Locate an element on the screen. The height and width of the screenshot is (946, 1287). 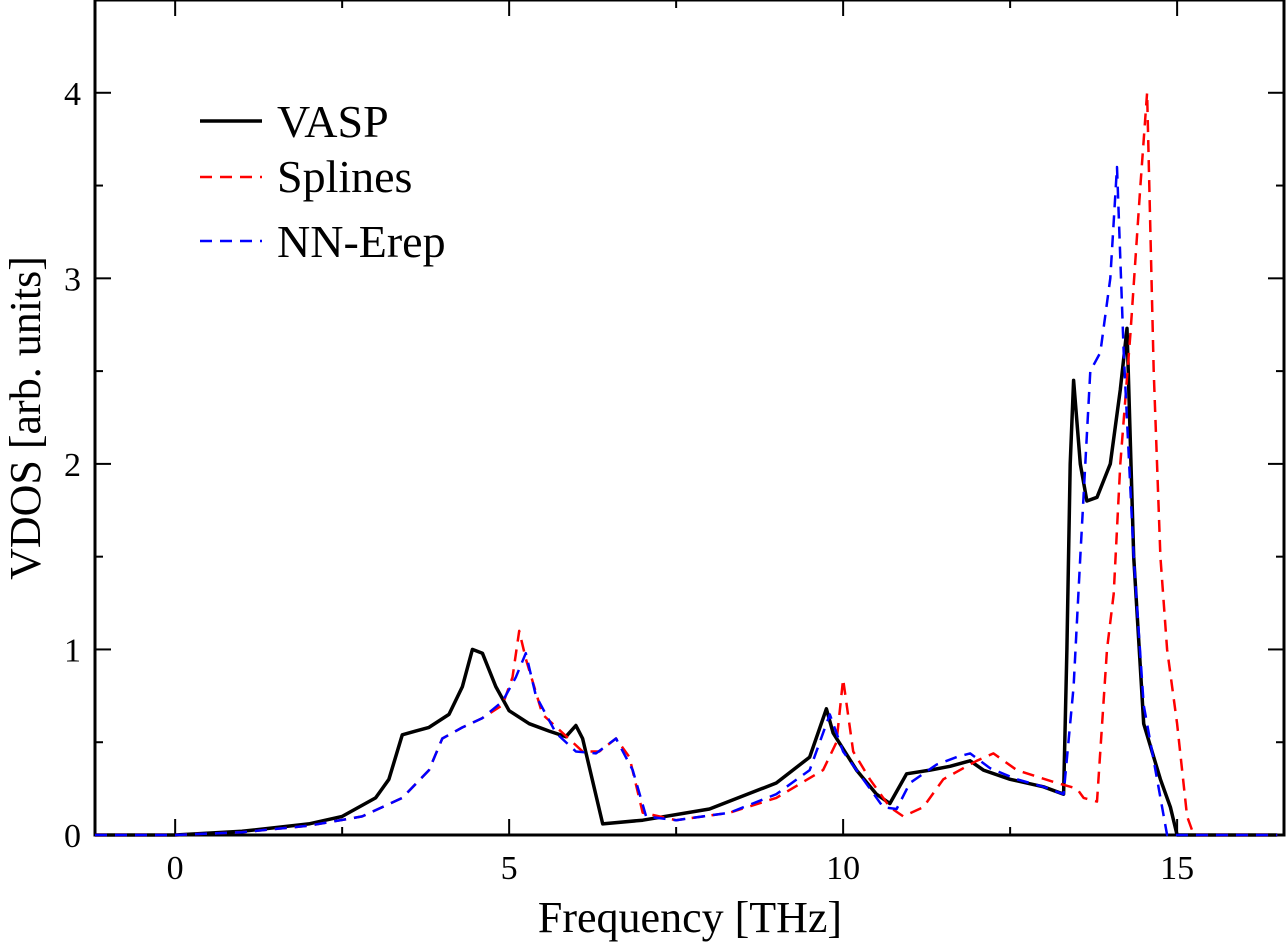
y-tick-label: 2 is located at coordinates (72, 465).